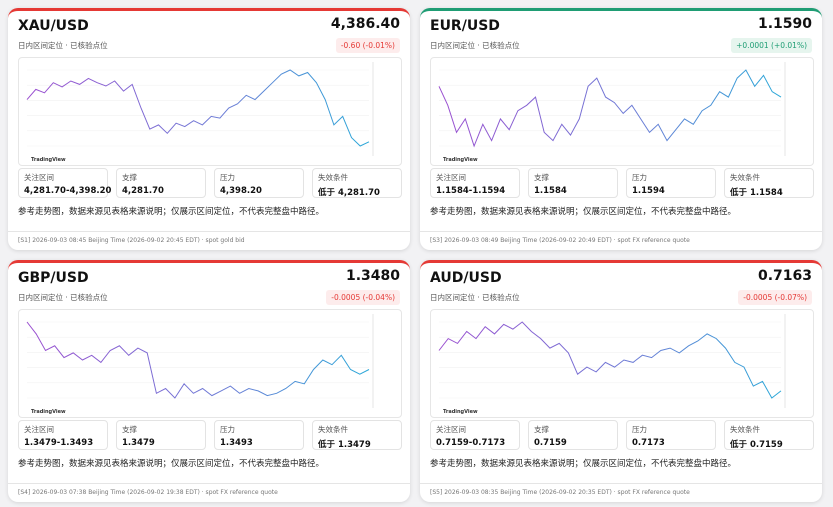 Image resolution: width=833 pixels, height=507 pixels. I want to click on pair-title: GBP/USD, so click(53, 278).